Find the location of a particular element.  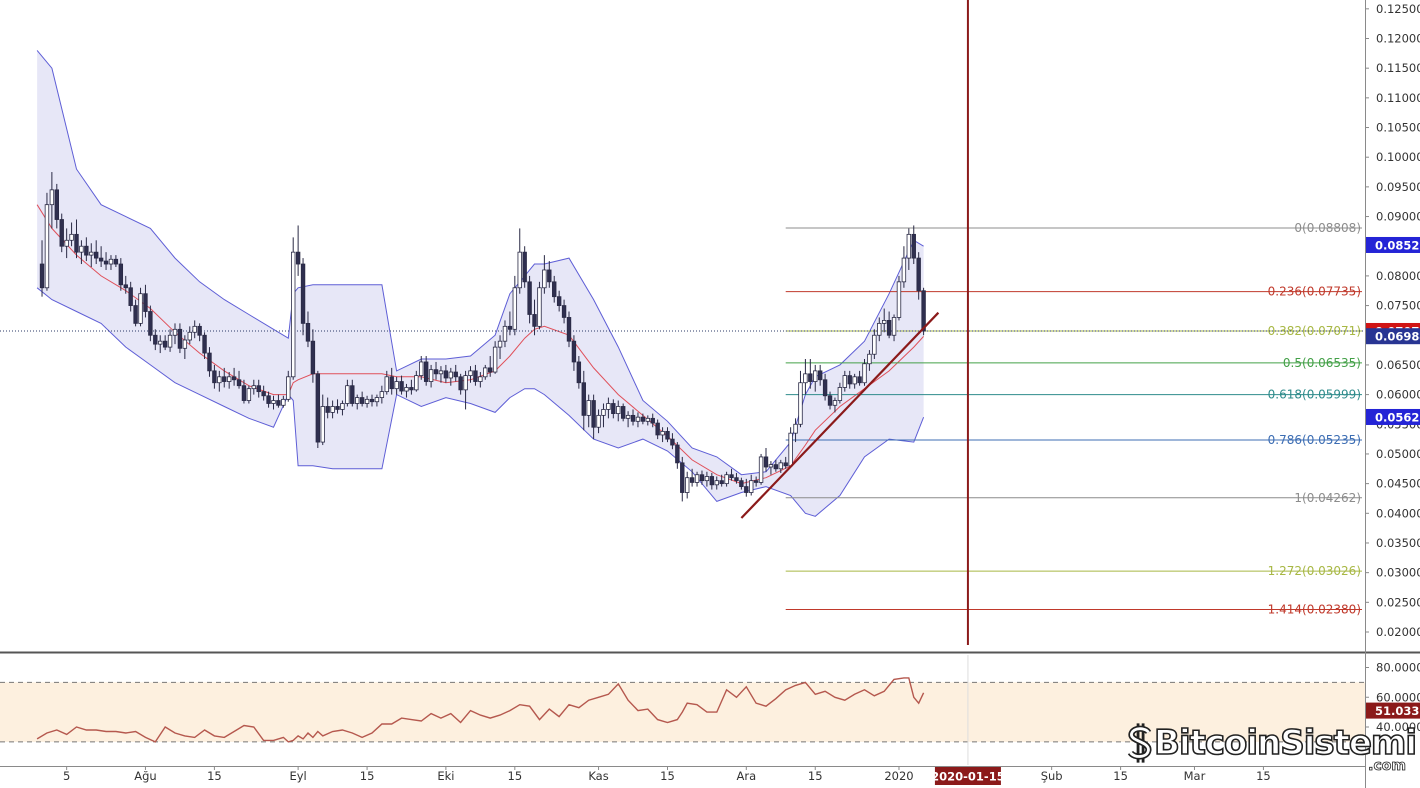

rsi-pane is located at coordinates (682, 710).